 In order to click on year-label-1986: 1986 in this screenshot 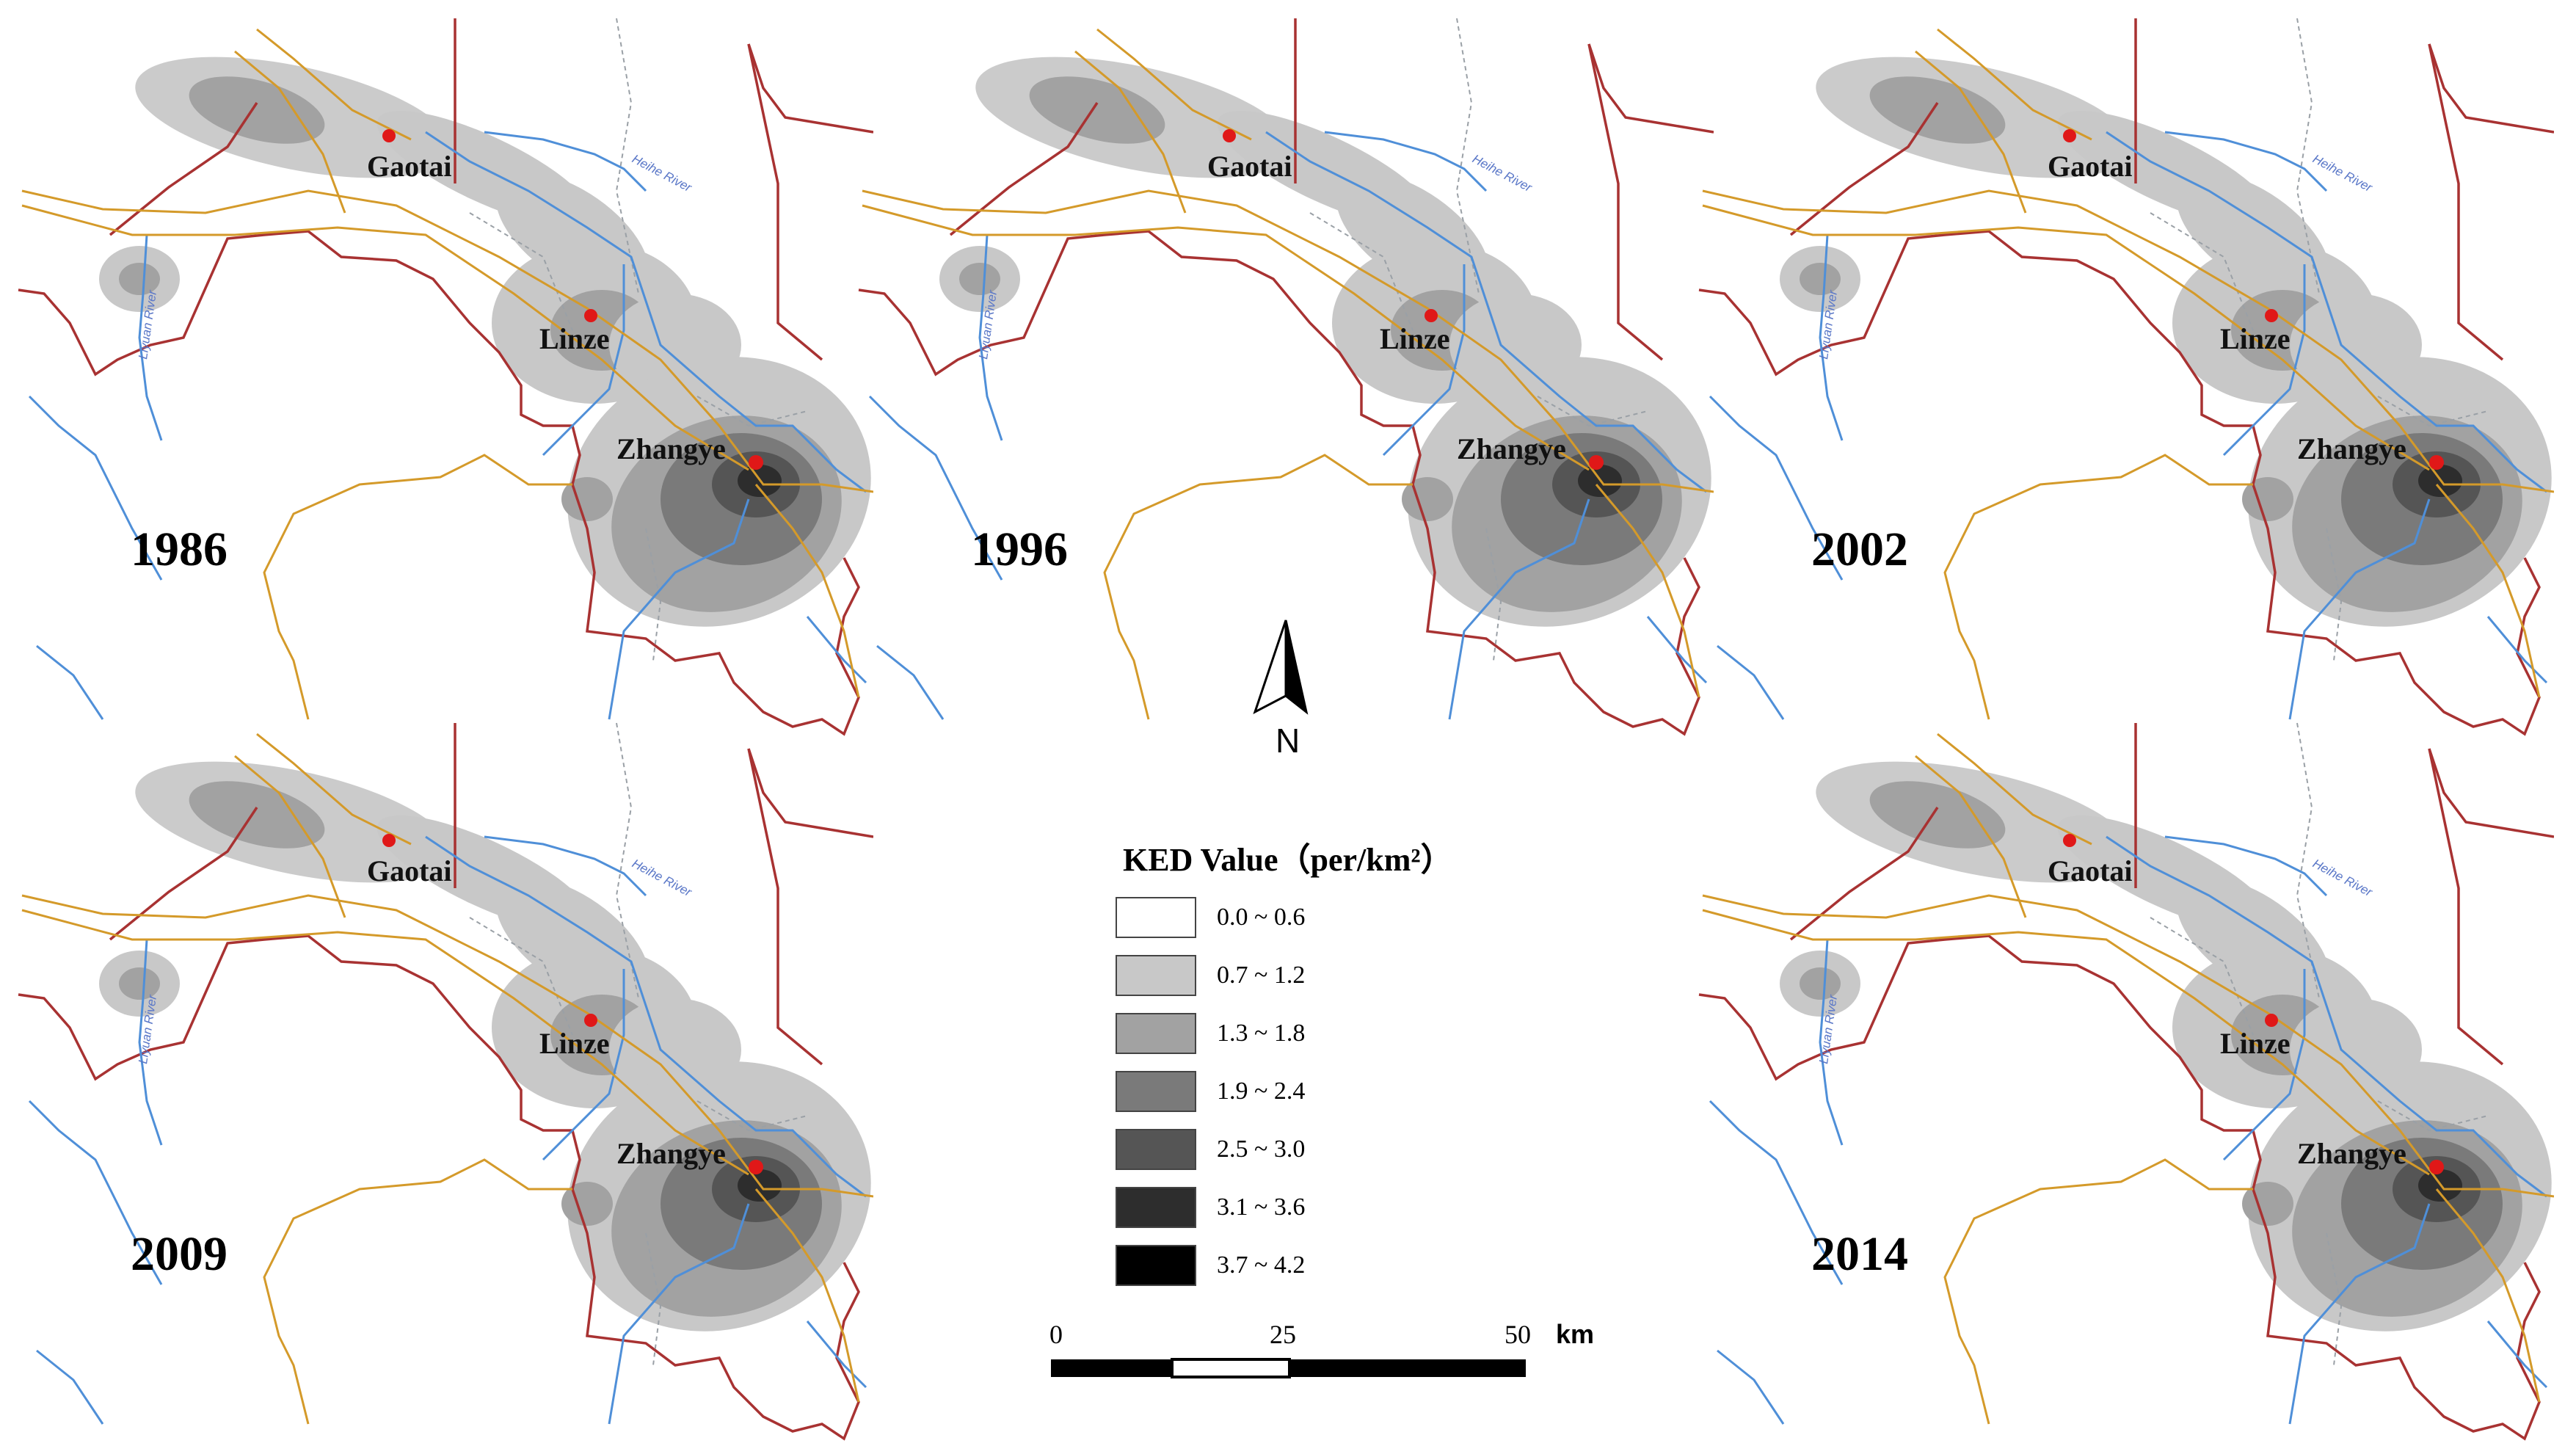, I will do `click(179, 549)`.